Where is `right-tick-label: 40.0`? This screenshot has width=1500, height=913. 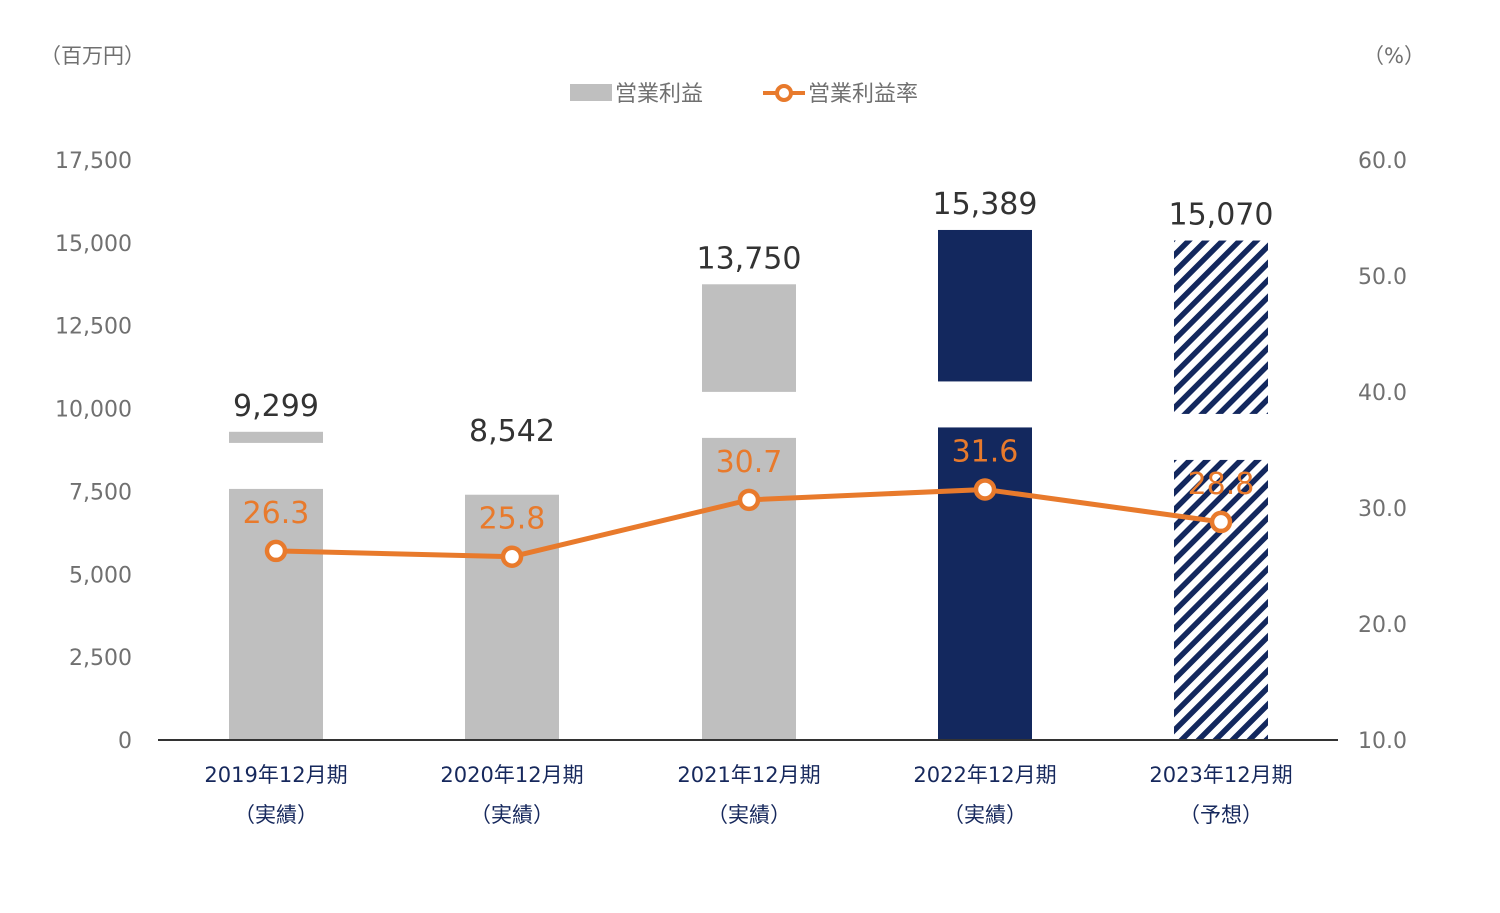 right-tick-label: 40.0 is located at coordinates (1382, 393).